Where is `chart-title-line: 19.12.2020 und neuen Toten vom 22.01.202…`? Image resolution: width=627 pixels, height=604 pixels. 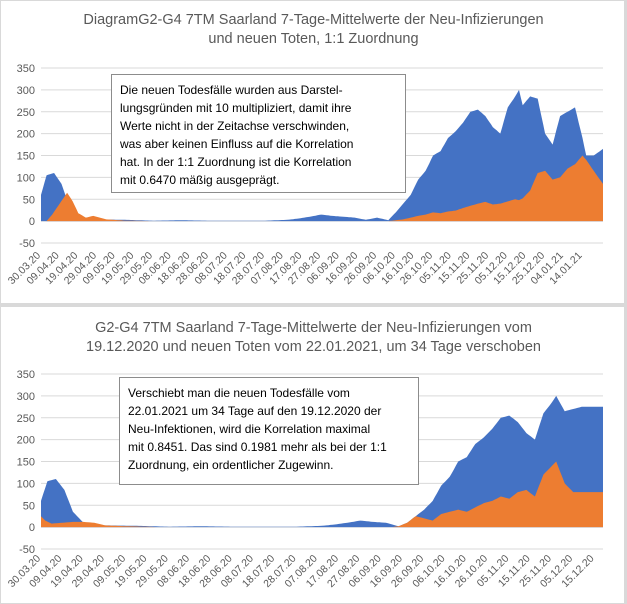
chart-title-line: 19.12.2020 und neuen Toten vom 22.01.202… is located at coordinates (313, 347).